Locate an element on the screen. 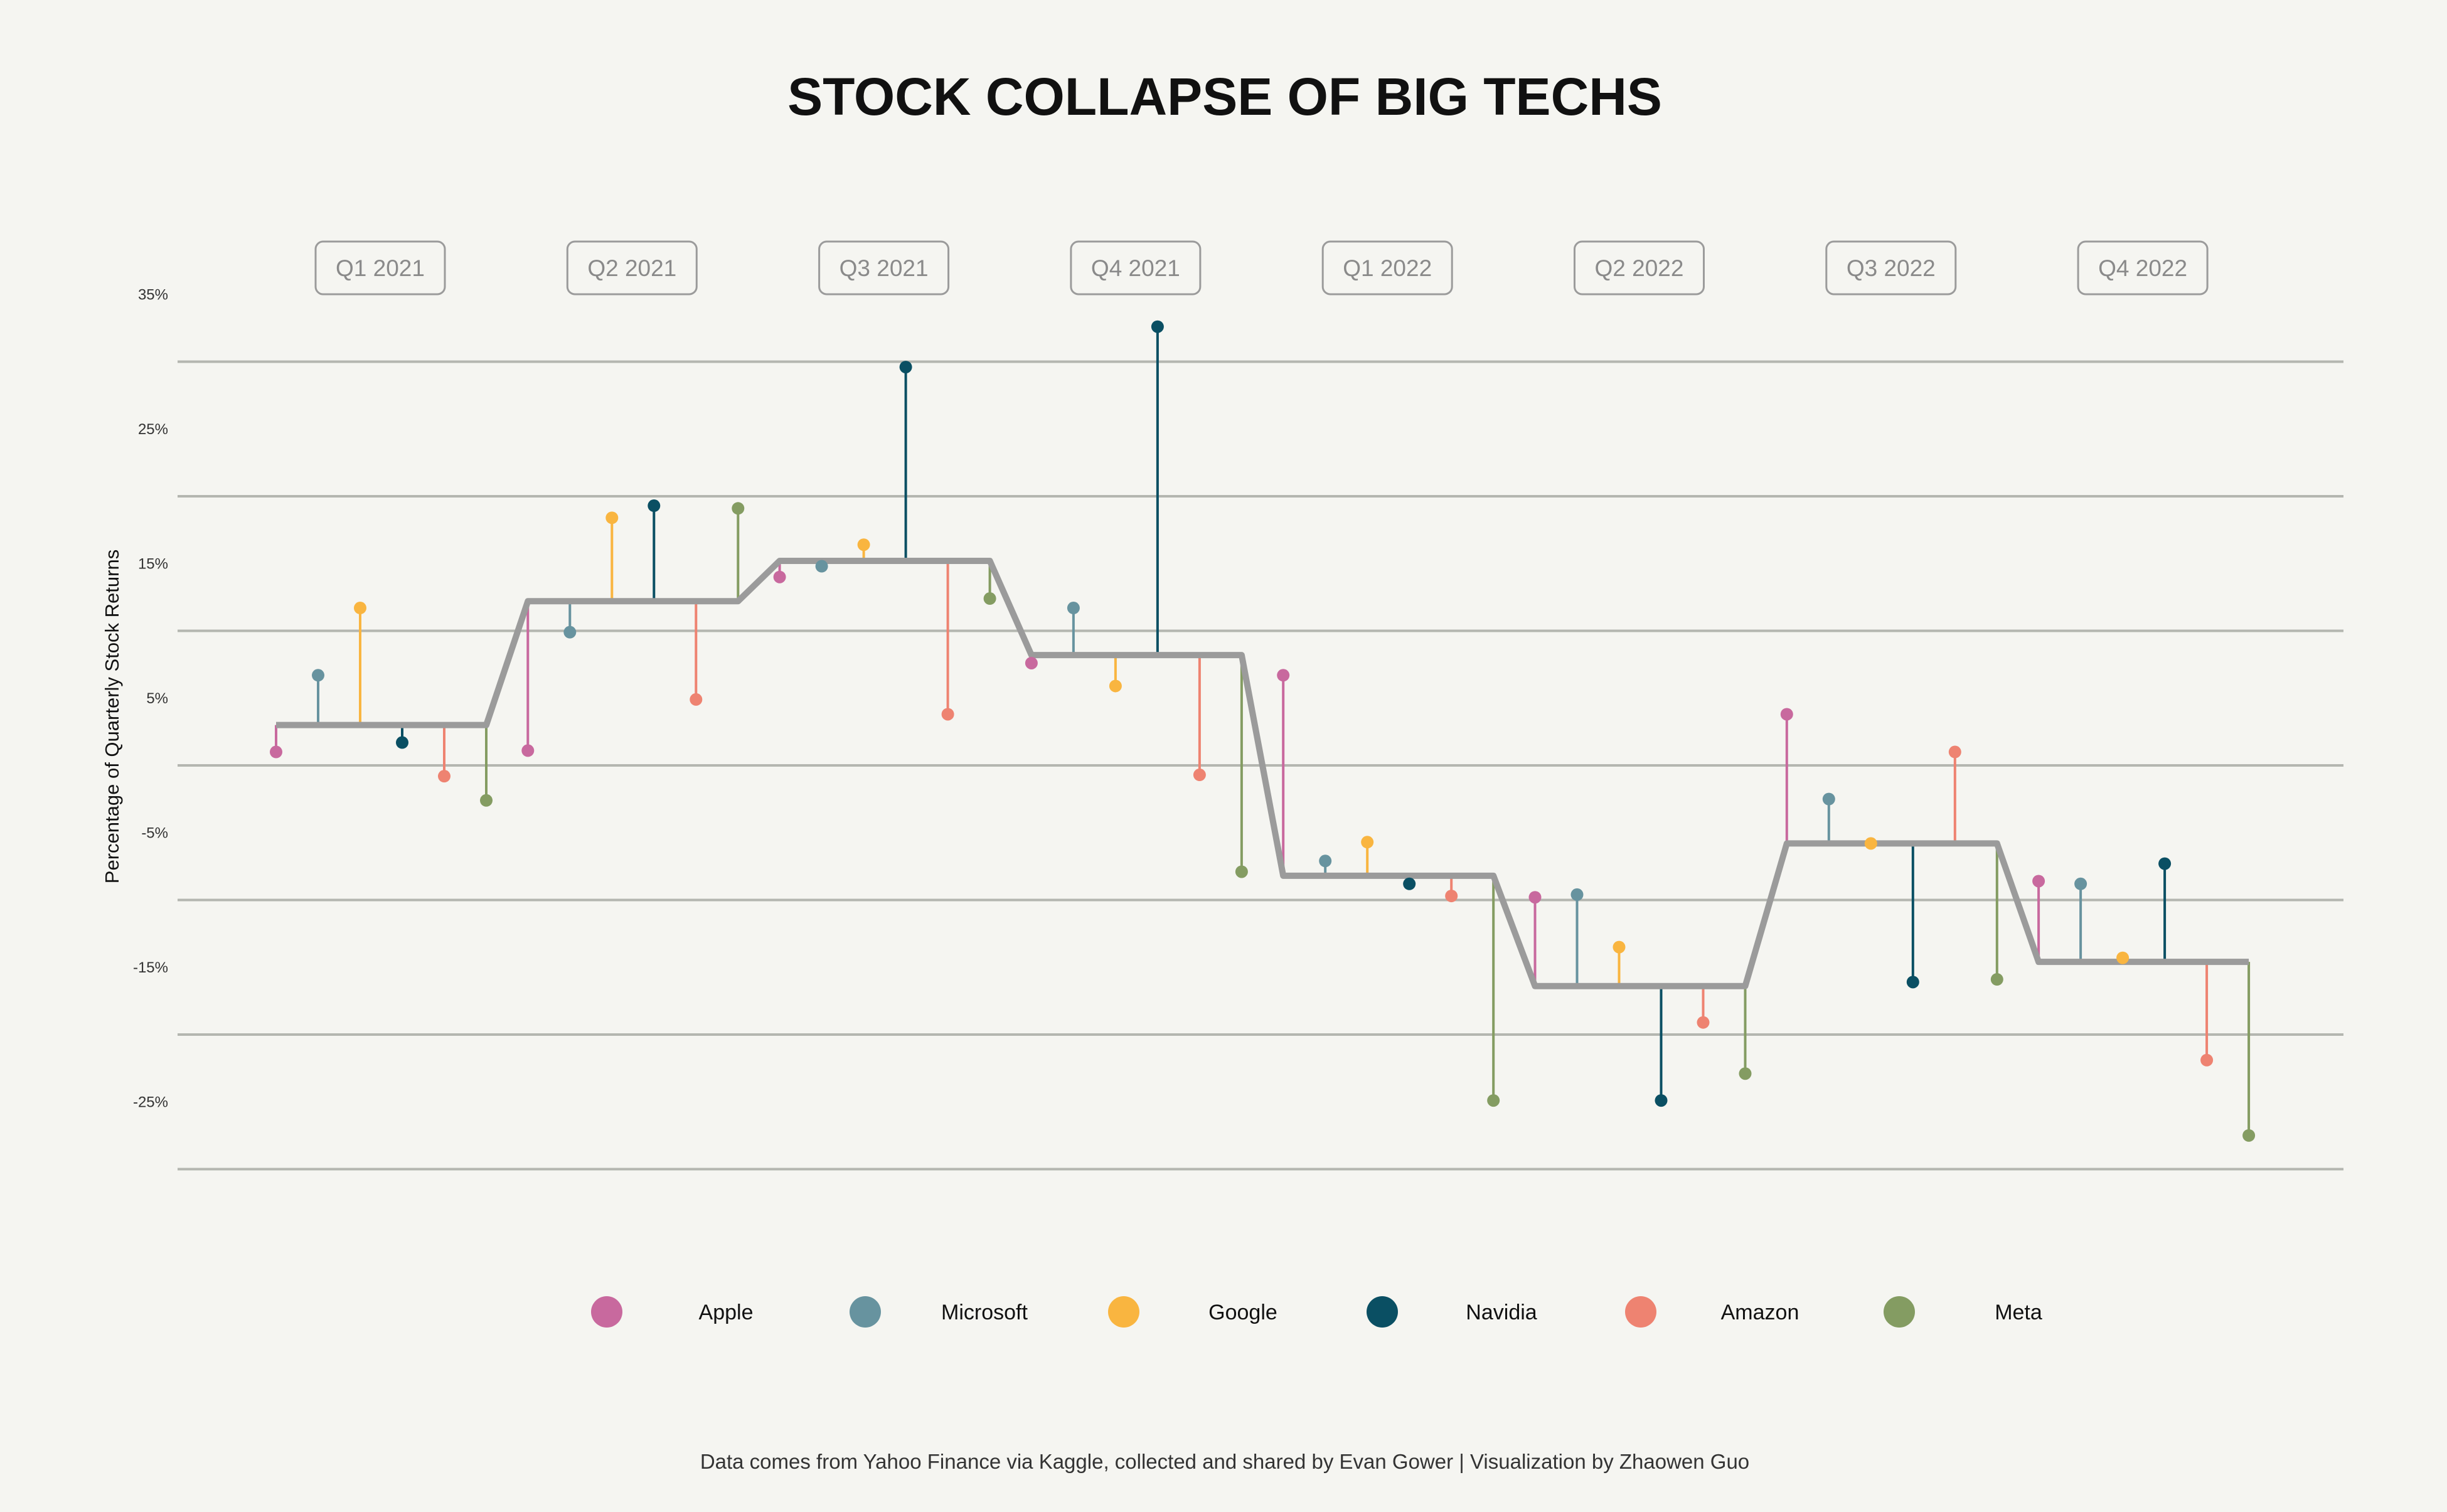 Image resolution: width=2447 pixels, height=1512 pixels. quarter-label: Q3 2021 is located at coordinates (884, 268).